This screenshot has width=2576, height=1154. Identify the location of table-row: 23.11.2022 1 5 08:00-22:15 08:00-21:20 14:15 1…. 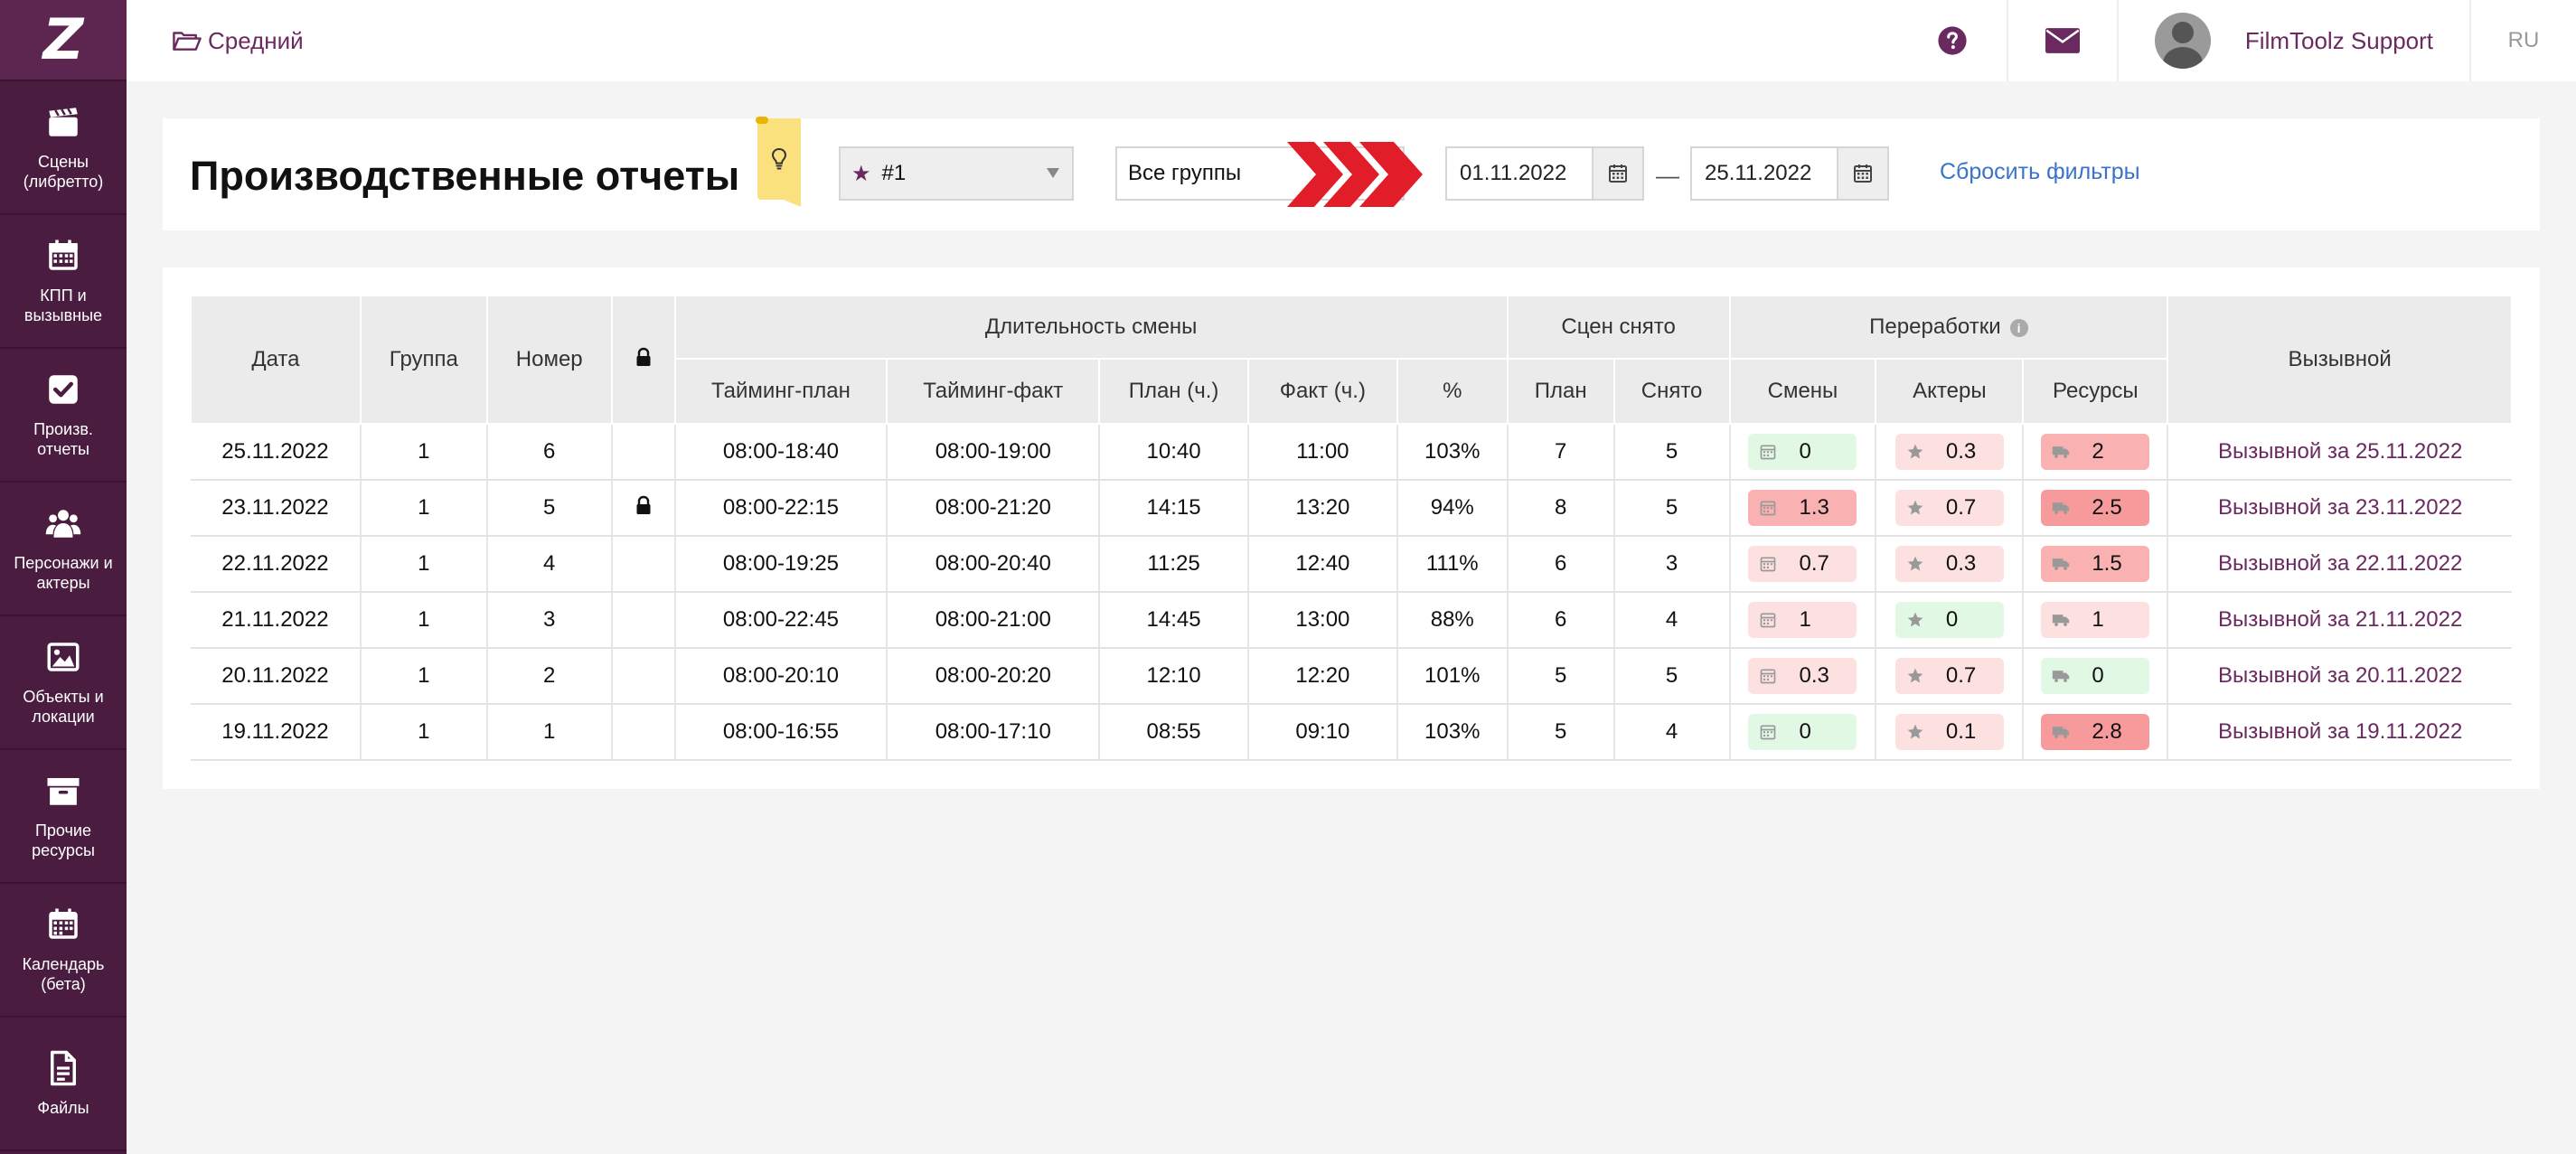
(1352, 508).